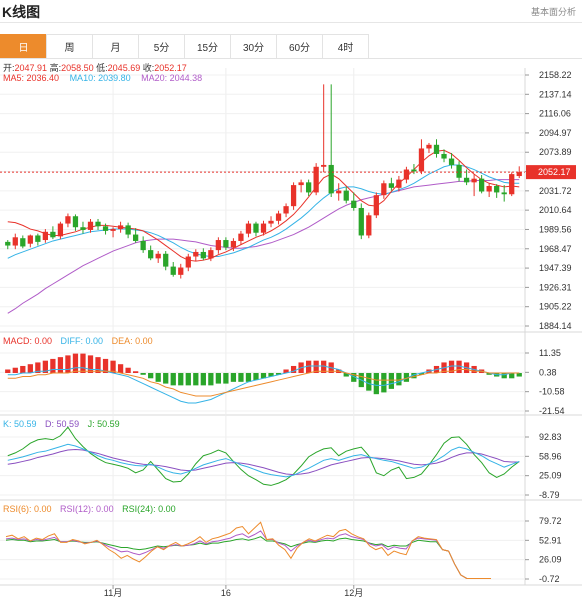 The width and height of the screenshot is (582, 600). I want to click on price-axis-tick-label-2: 2116.06, so click(555, 114).